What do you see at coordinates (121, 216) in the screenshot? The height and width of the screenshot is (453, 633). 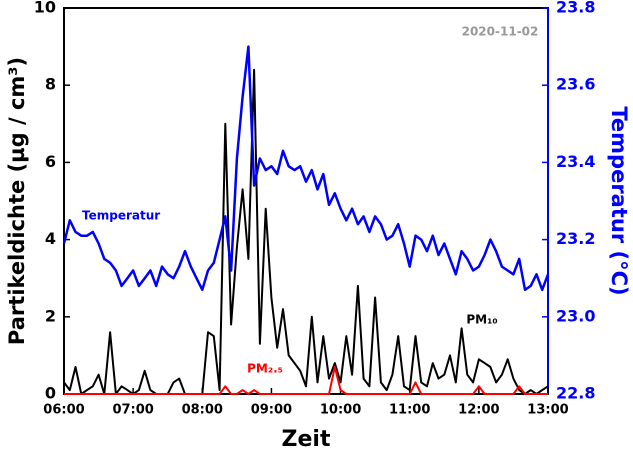 I see `series-label: Temperatur` at bounding box center [121, 216].